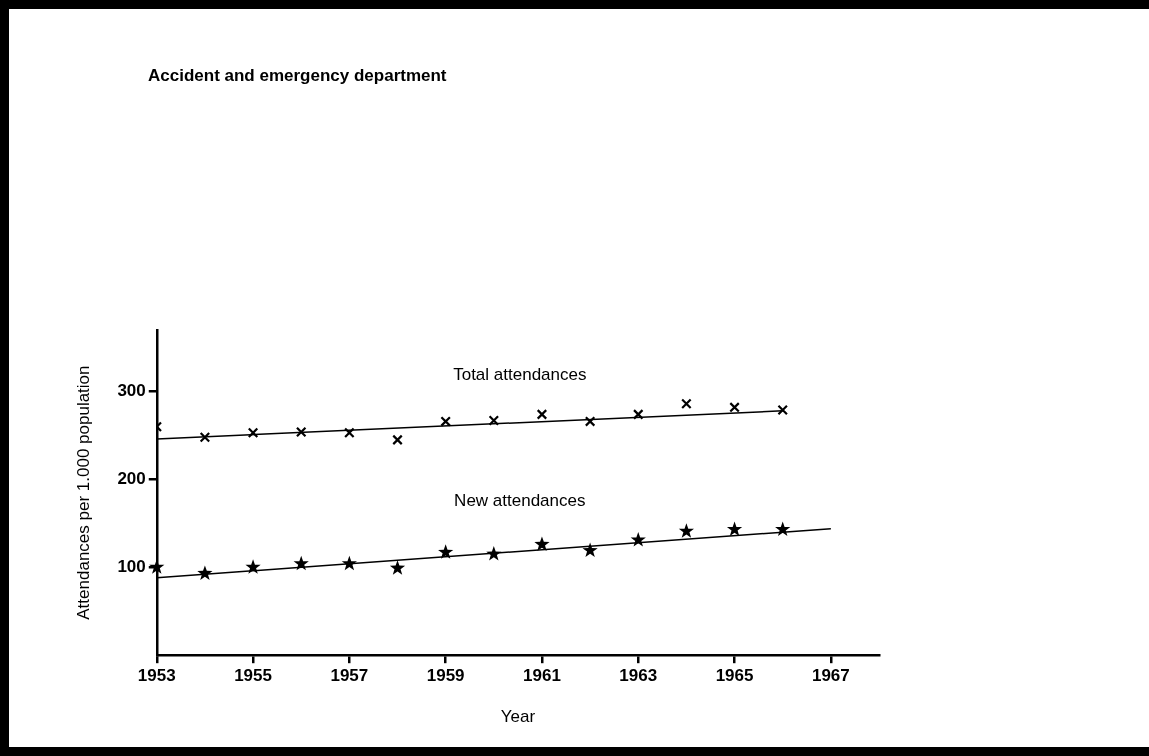 The width and height of the screenshot is (1149, 756). Describe the element at coordinates (297, 75) in the screenshot. I see `chart-title: Accident and emergency department` at that location.